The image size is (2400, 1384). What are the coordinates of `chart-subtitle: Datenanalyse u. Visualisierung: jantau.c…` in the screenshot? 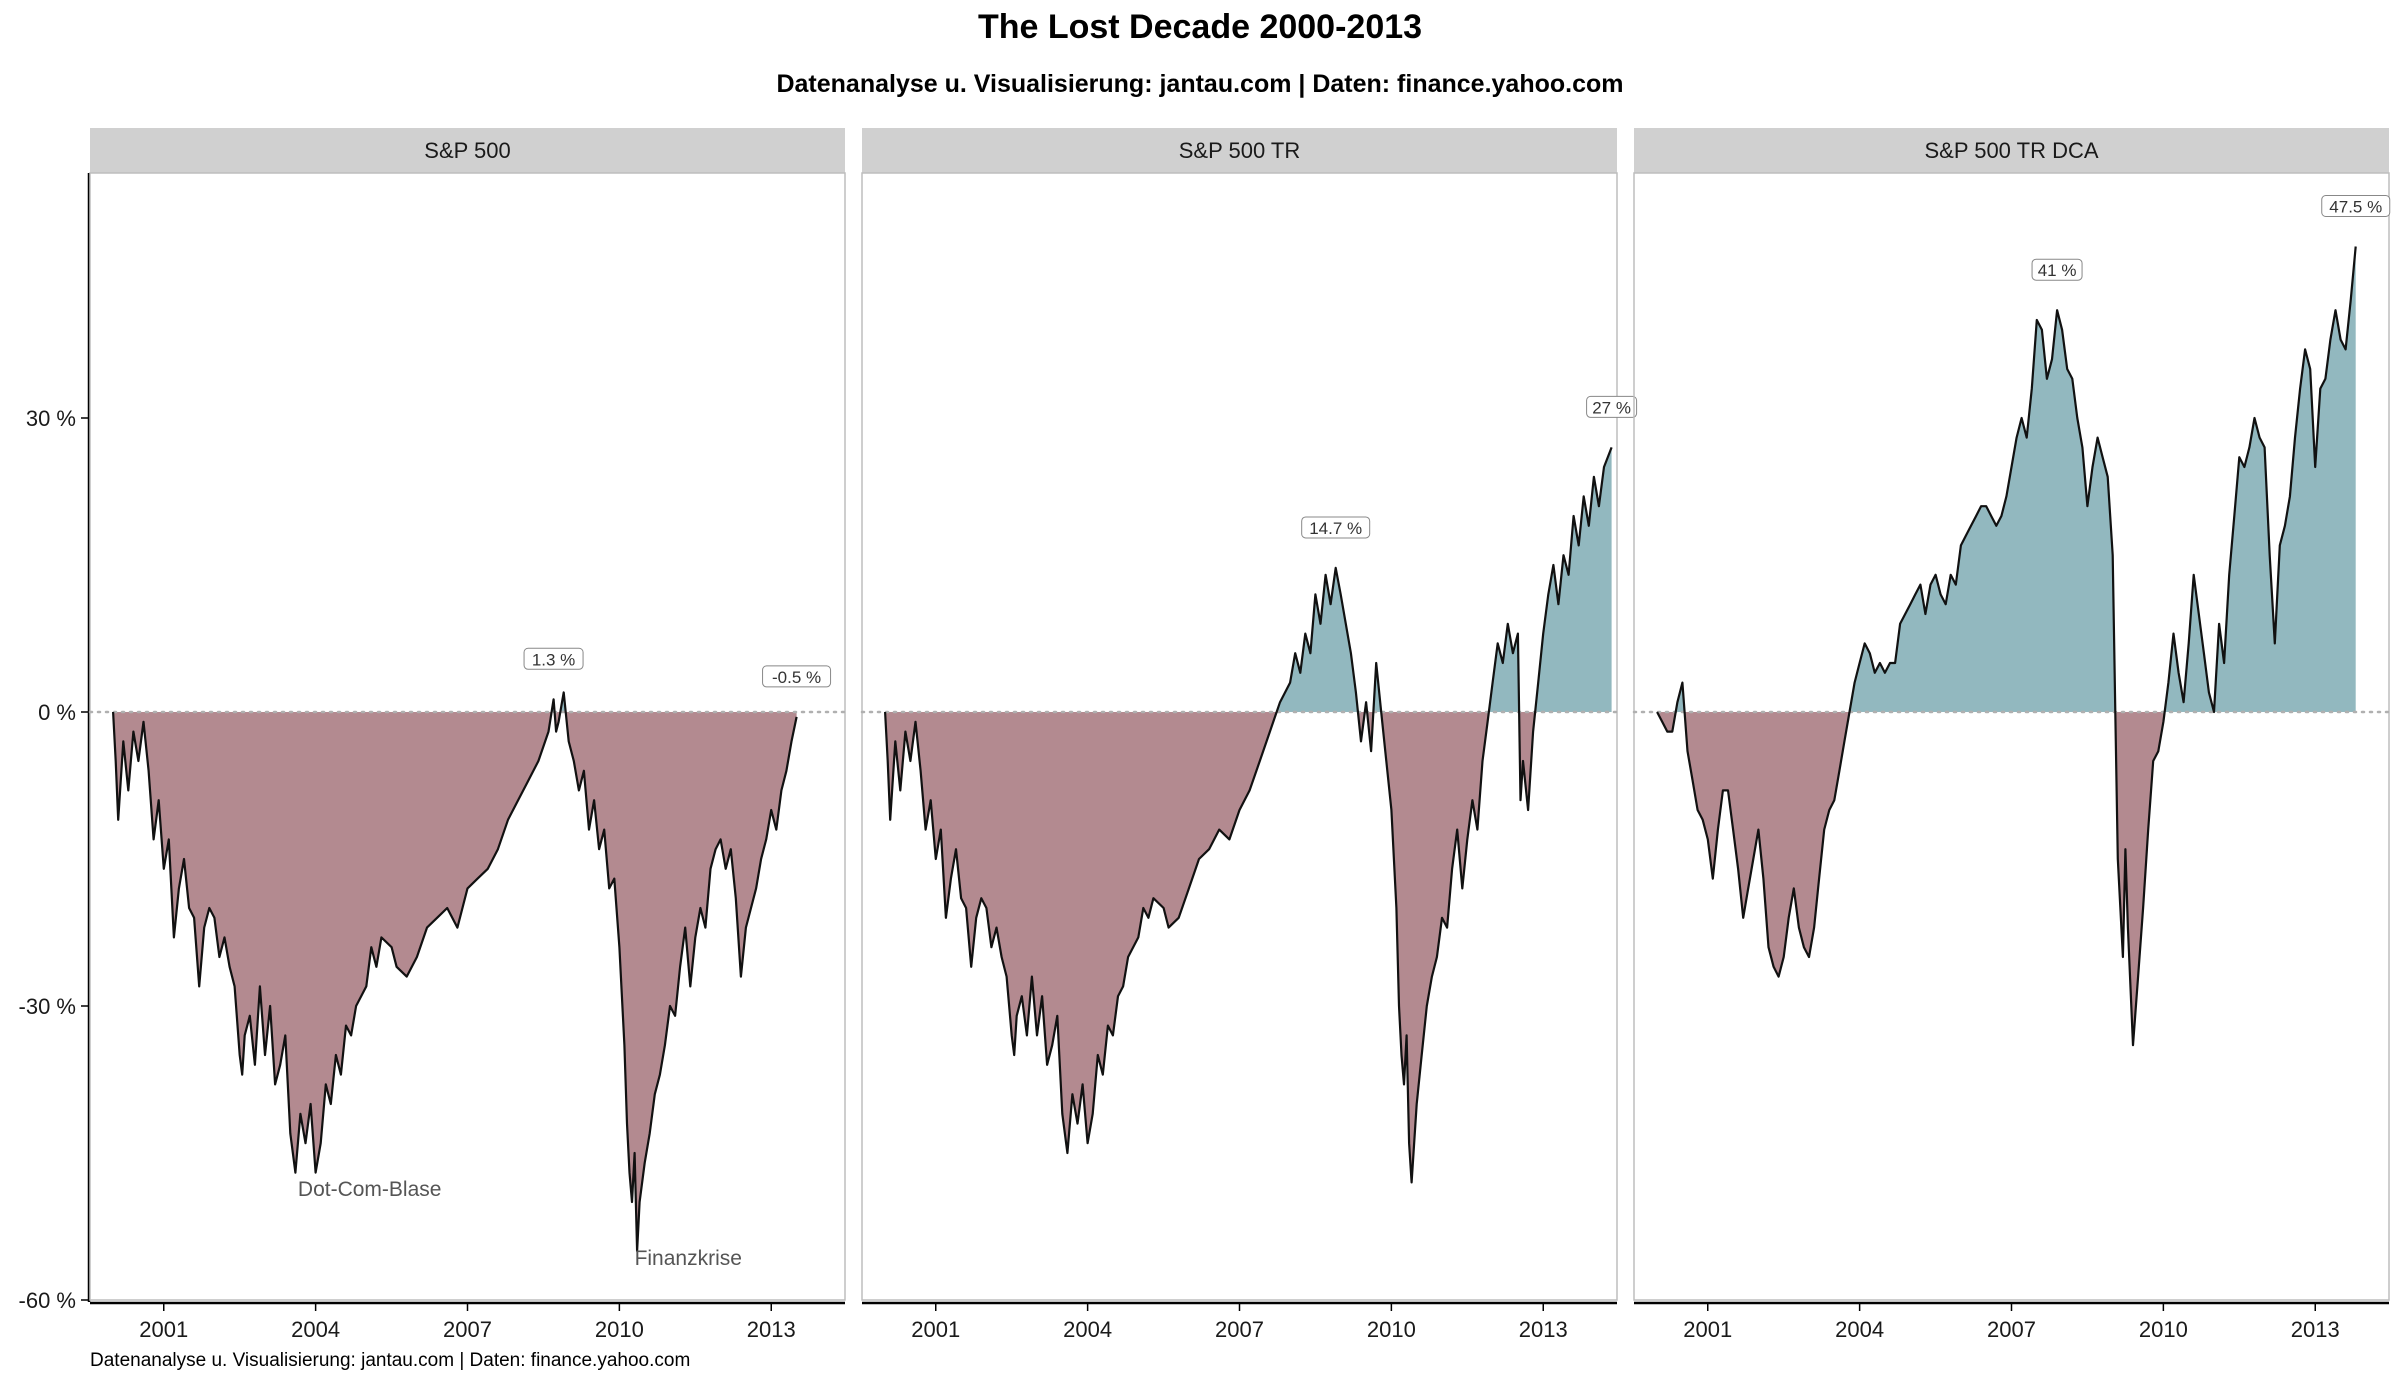 It's located at (1200, 84).